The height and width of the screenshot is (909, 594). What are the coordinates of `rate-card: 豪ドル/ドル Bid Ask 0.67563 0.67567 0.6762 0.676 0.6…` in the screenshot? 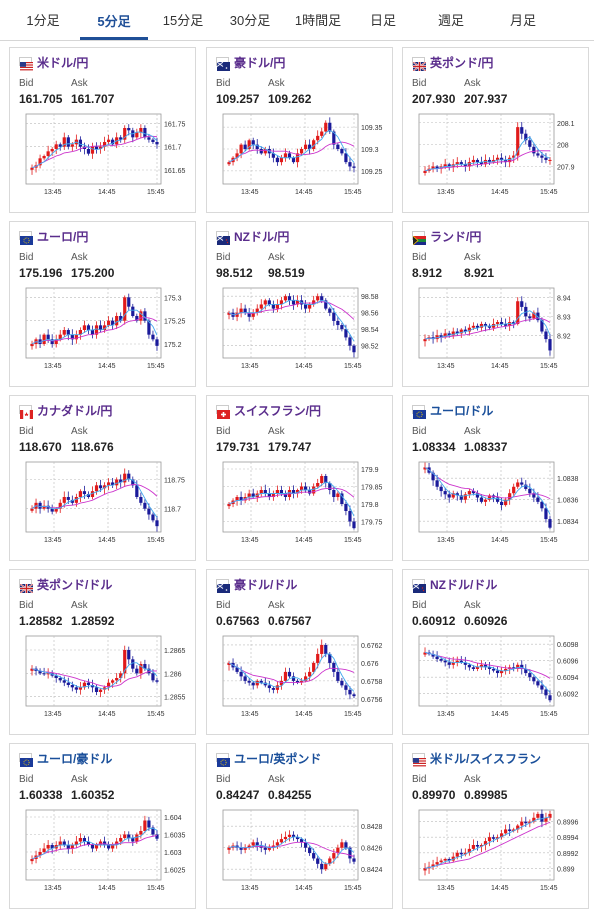 It's located at (299, 652).